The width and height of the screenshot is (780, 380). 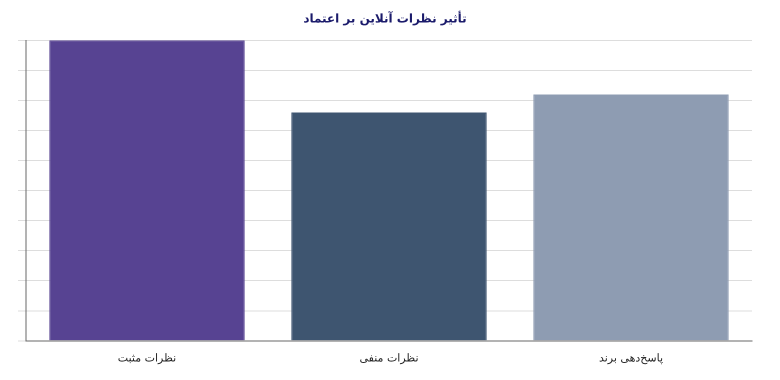 What do you see at coordinates (385, 18) in the screenshot?
I see `chart-title: تأثیر نظرات آنلاین بر اعتماد` at bounding box center [385, 18].